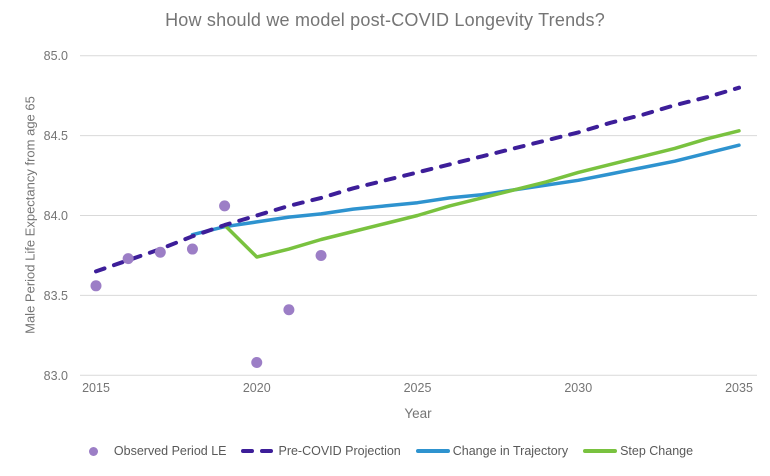 The image size is (770, 476). I want to click on x-tick-label: 2025, so click(418, 388).